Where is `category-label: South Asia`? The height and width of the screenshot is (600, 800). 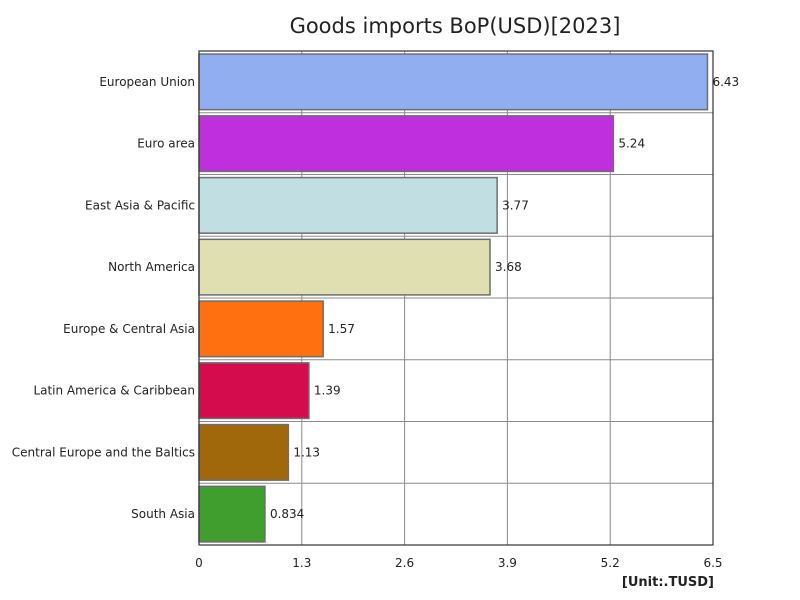
category-label: South Asia is located at coordinates (163, 514).